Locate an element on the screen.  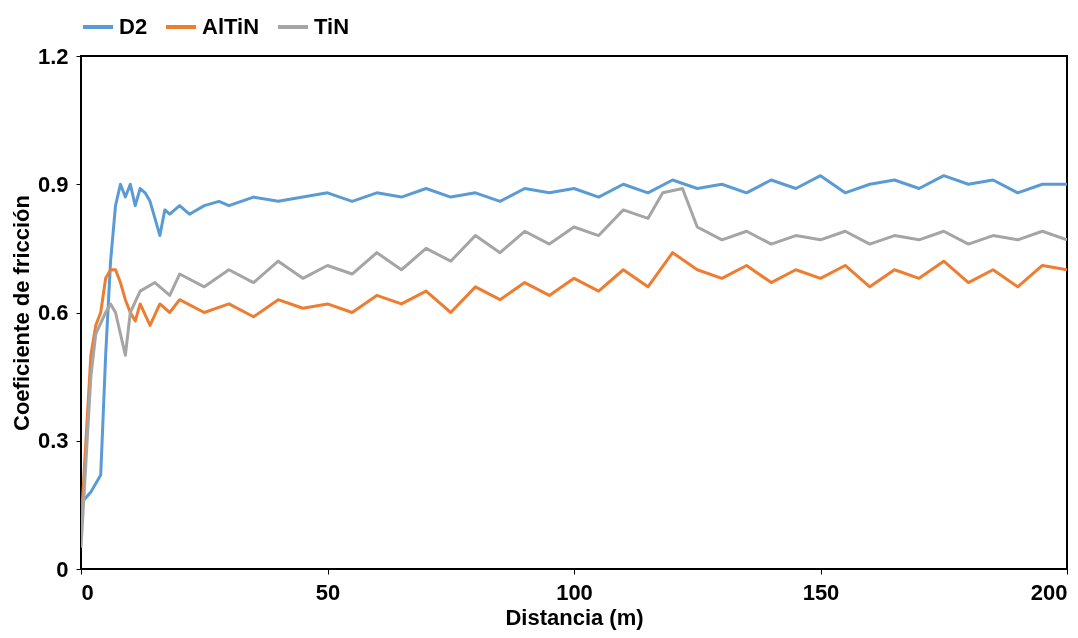
y-tick-label: 1.2 is located at coordinates (53, 56).